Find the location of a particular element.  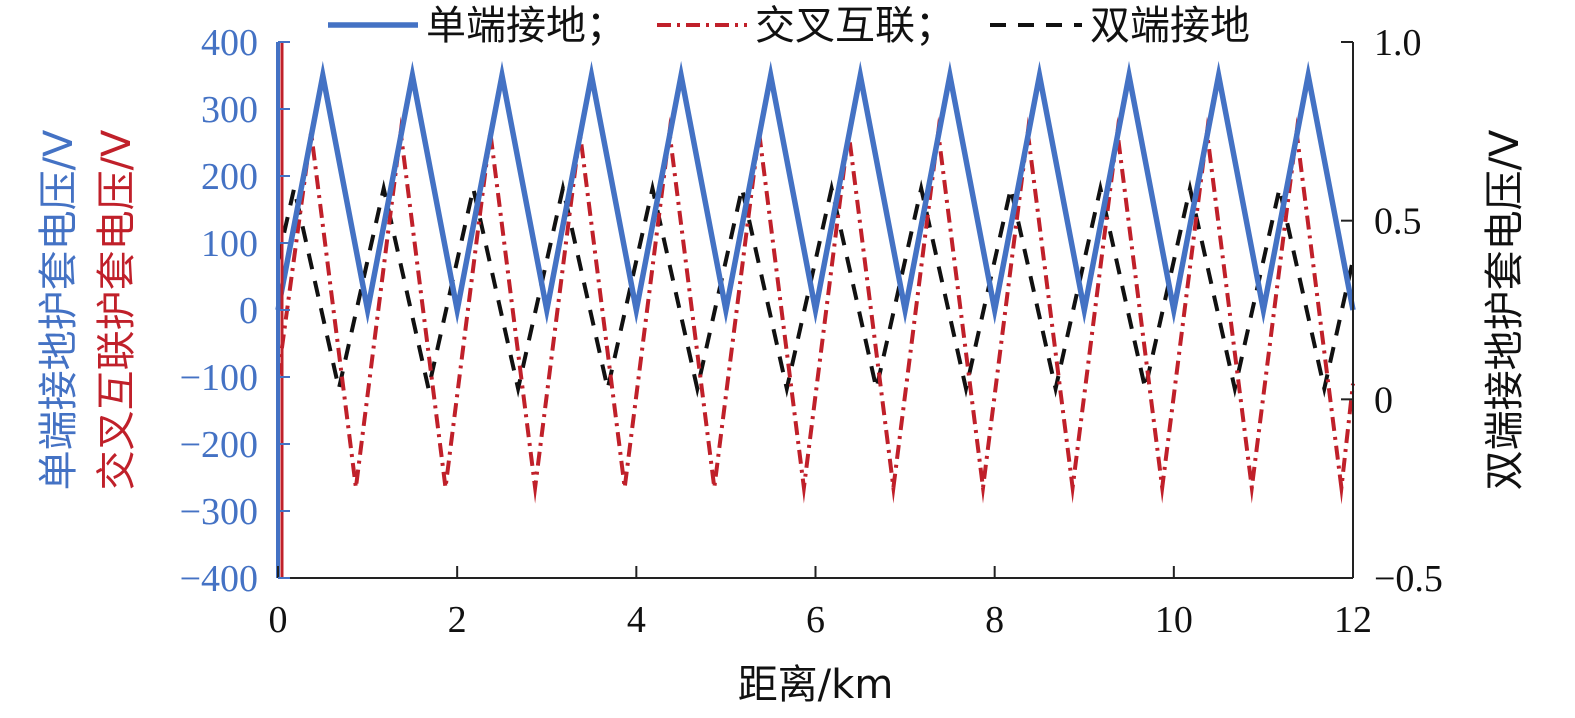

left-tick-label: −300 is located at coordinates (219, 512).